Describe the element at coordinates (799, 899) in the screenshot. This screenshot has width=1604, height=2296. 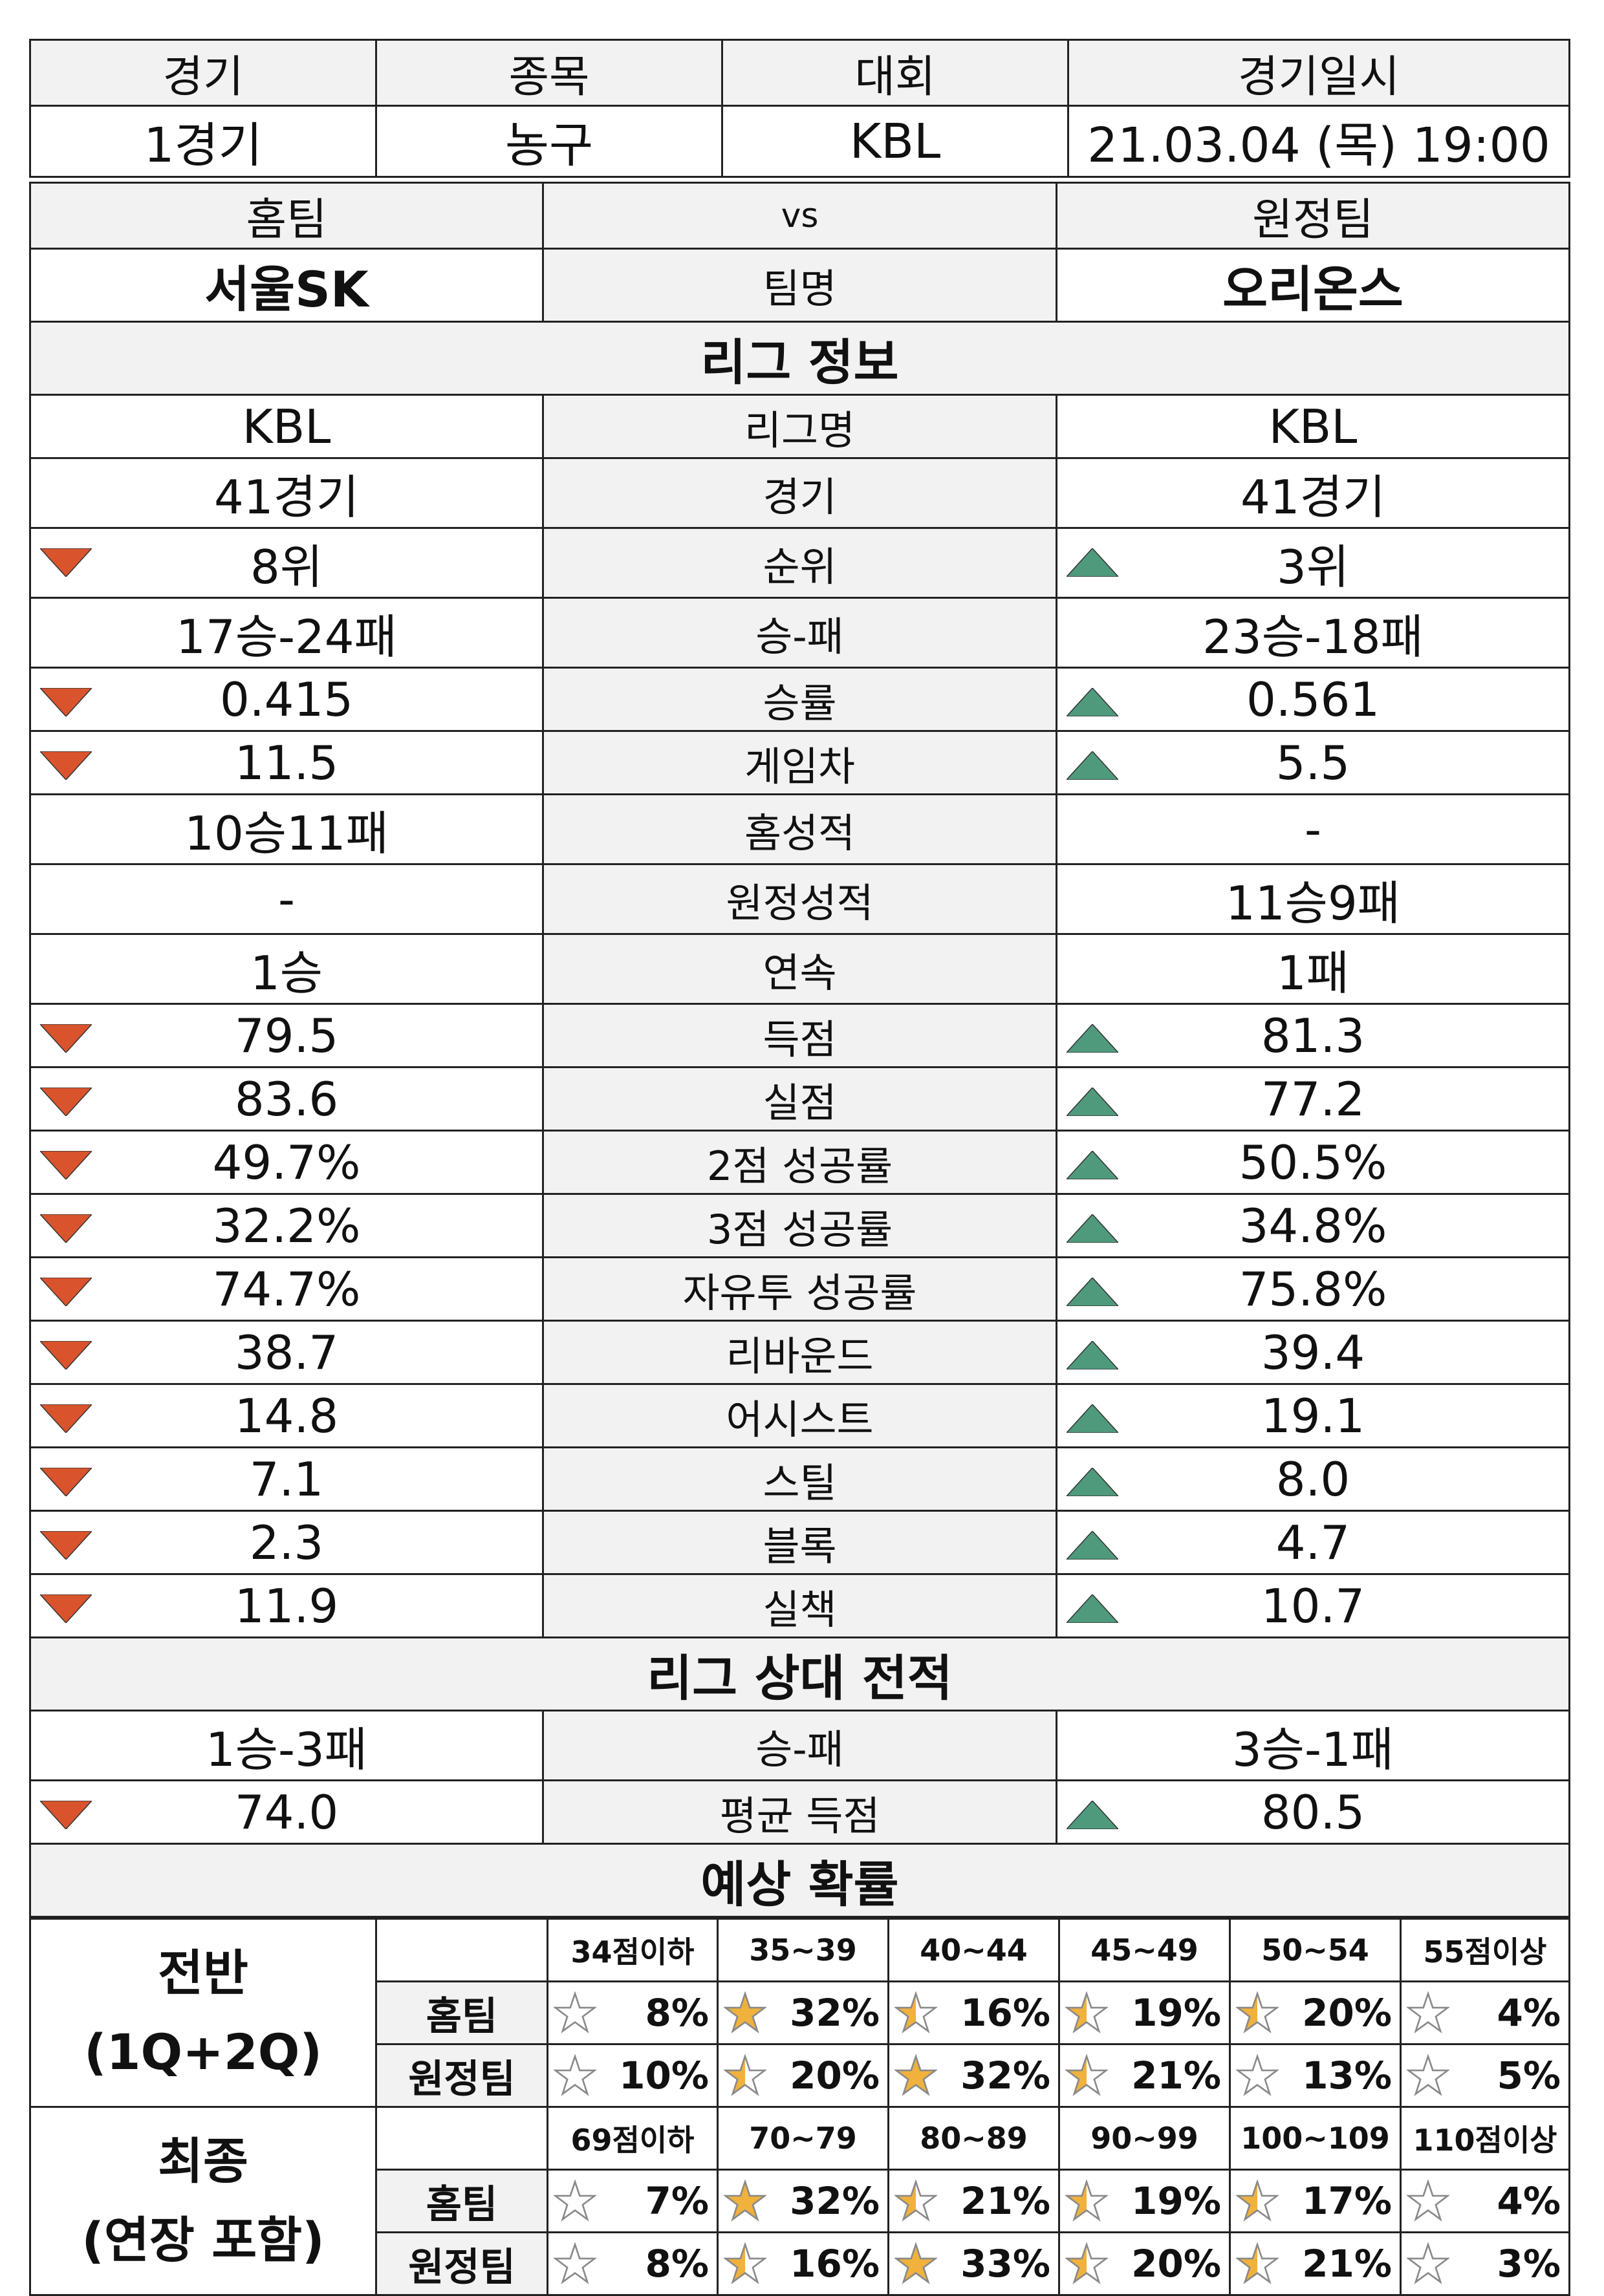
I see `stat-label: 원정성적` at that location.